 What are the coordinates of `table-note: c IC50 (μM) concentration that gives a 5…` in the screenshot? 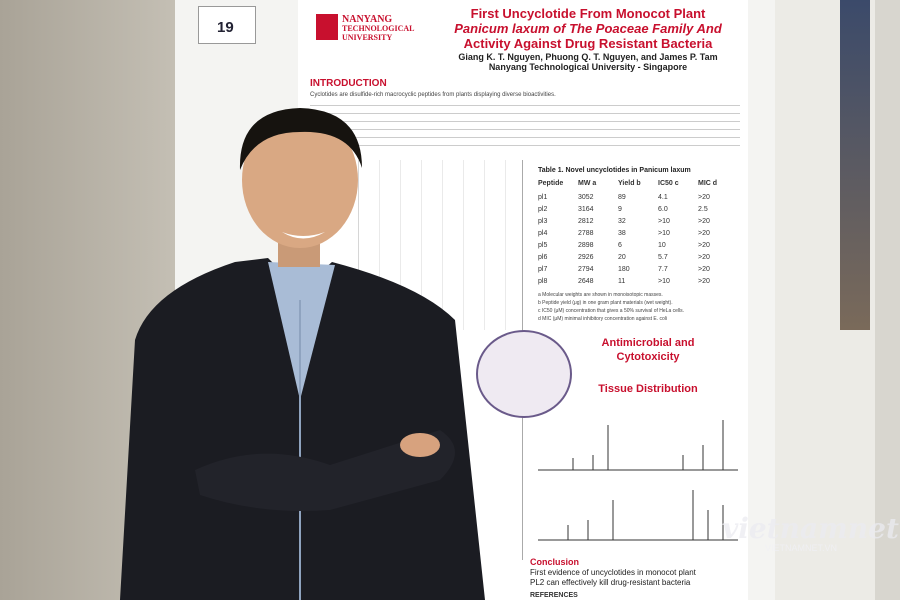 It's located at (611, 311).